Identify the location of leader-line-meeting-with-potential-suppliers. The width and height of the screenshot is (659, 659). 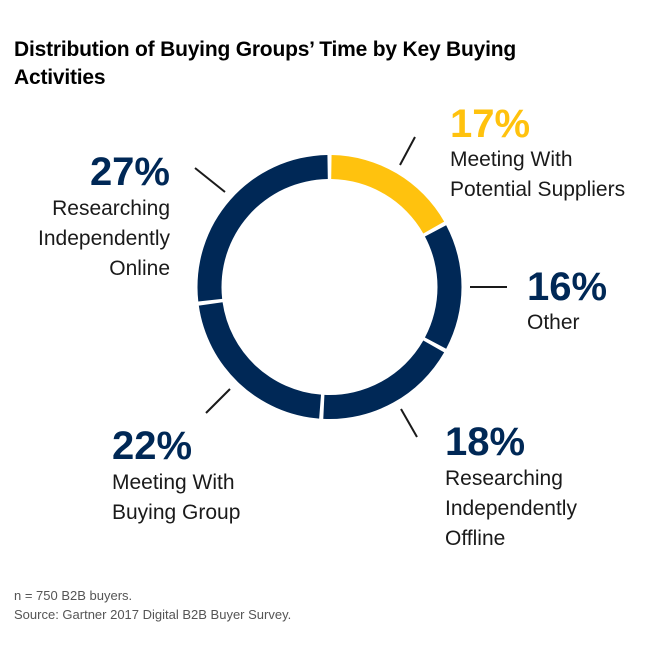
(407, 151).